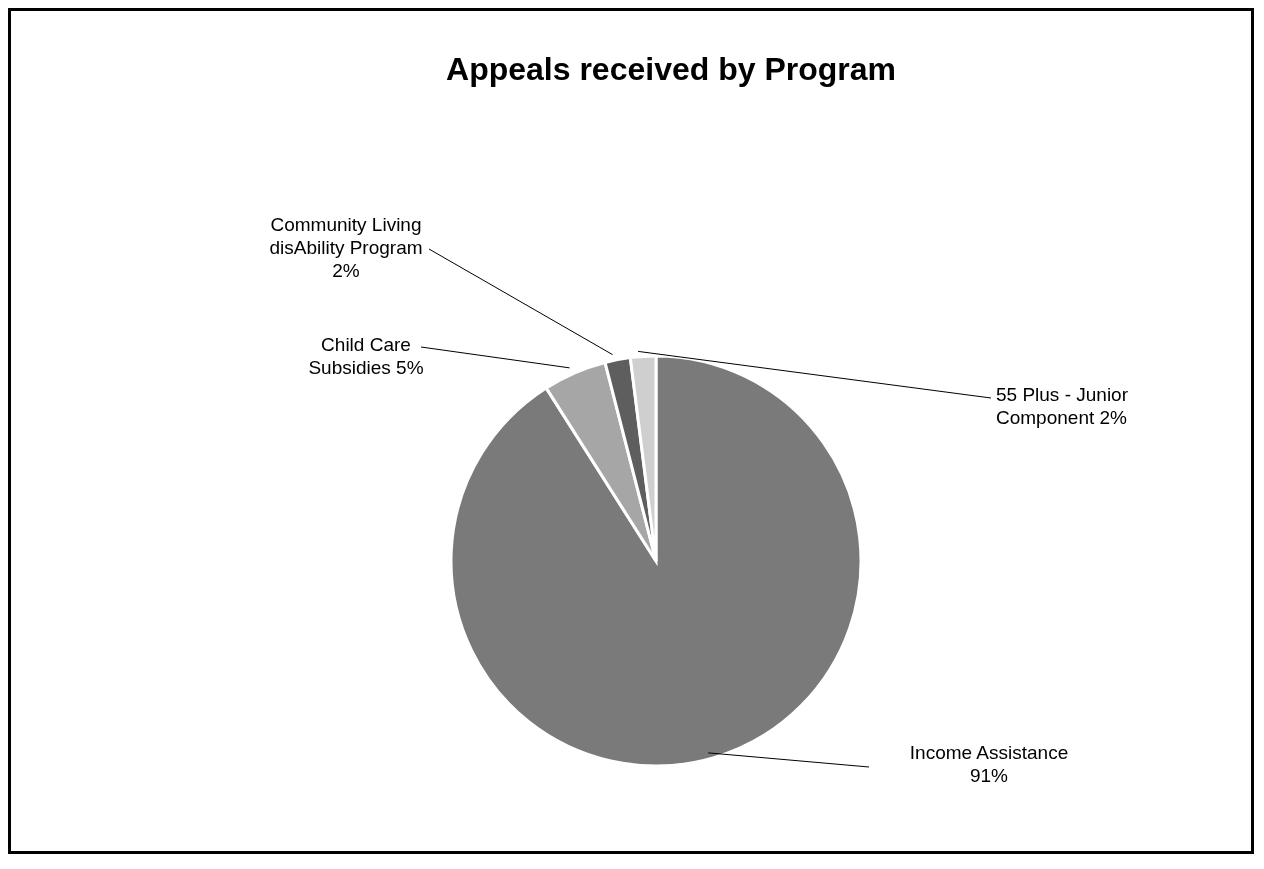 The width and height of the screenshot is (1264, 869). I want to click on data-label: 2%, so click(346, 270).